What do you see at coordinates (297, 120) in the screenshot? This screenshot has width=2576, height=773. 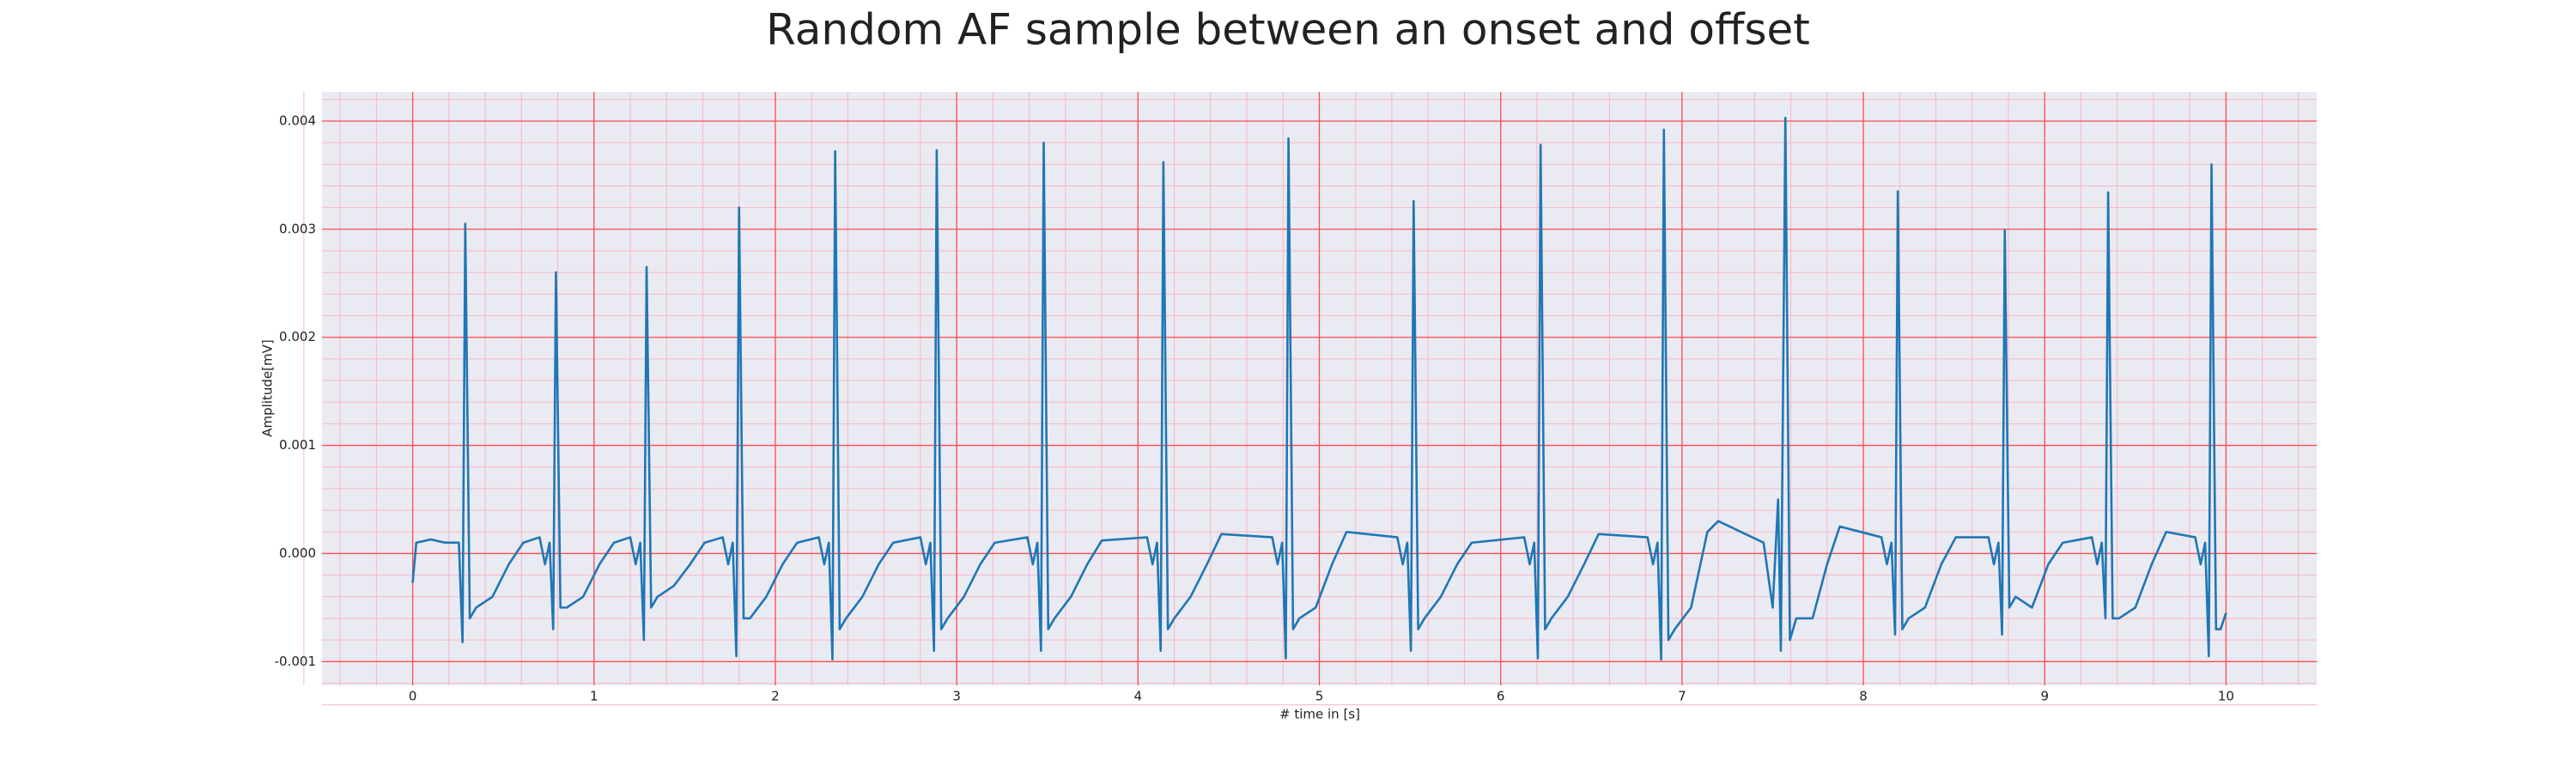 I see `y-tick-label: 0.004` at bounding box center [297, 120].